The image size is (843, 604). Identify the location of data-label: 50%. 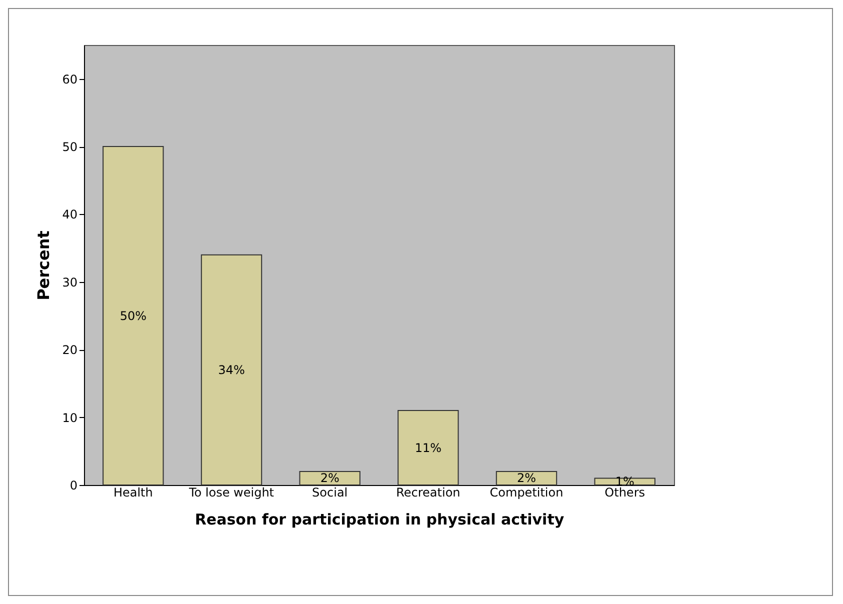
(133, 315).